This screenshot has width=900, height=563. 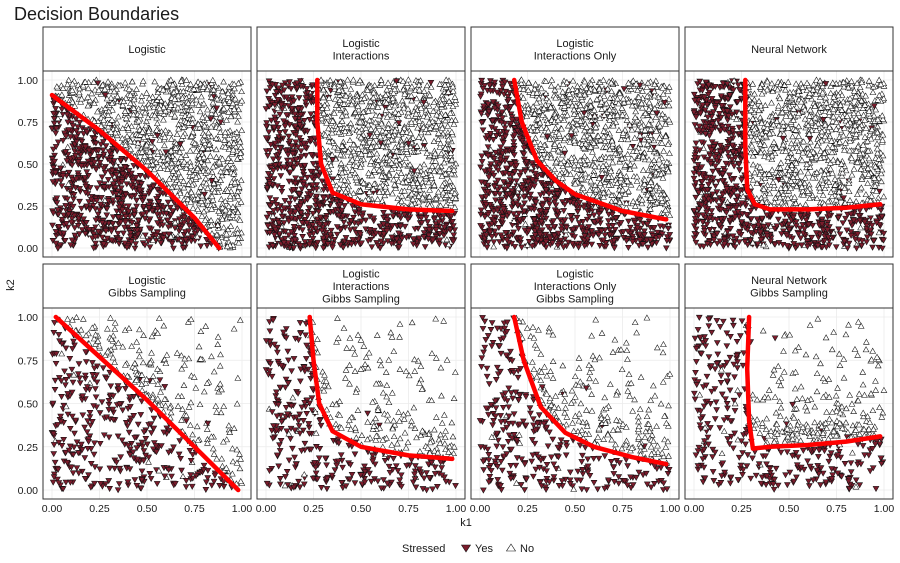 What do you see at coordinates (147, 49) in the screenshot?
I see `facet-strip` at bounding box center [147, 49].